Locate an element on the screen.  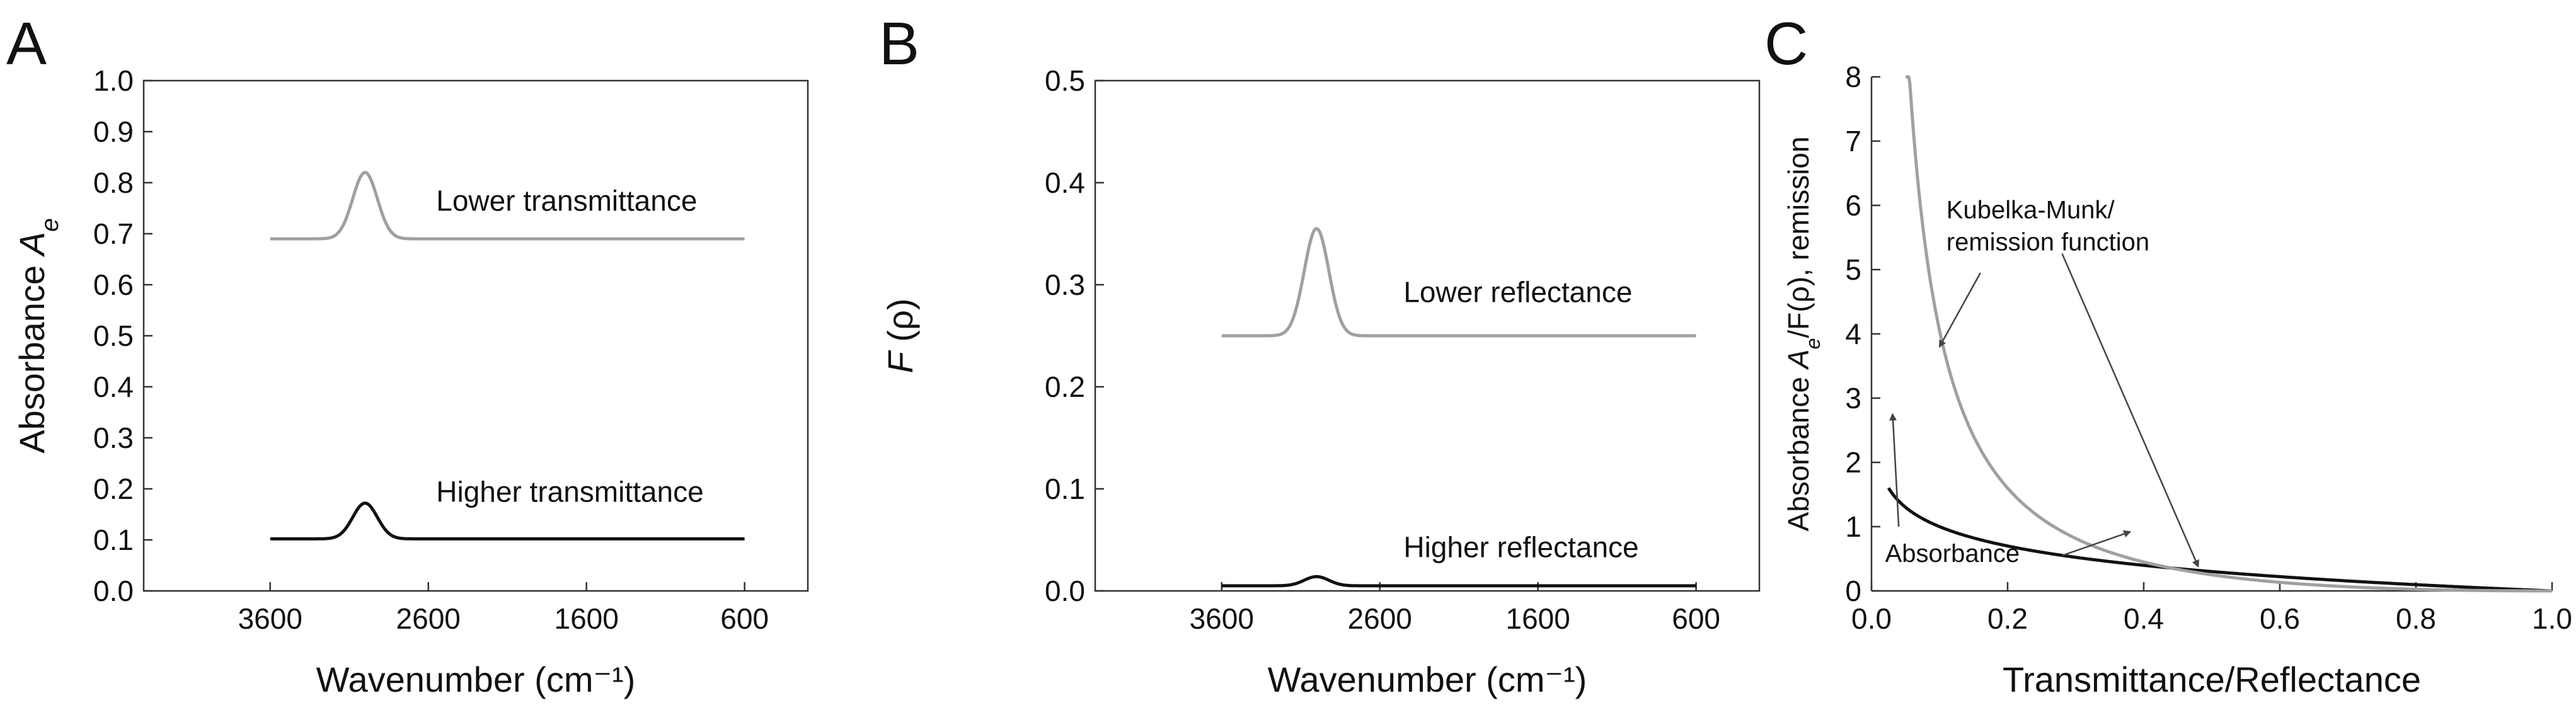
annotation-0: Lower reflectance is located at coordinates (1517, 293).